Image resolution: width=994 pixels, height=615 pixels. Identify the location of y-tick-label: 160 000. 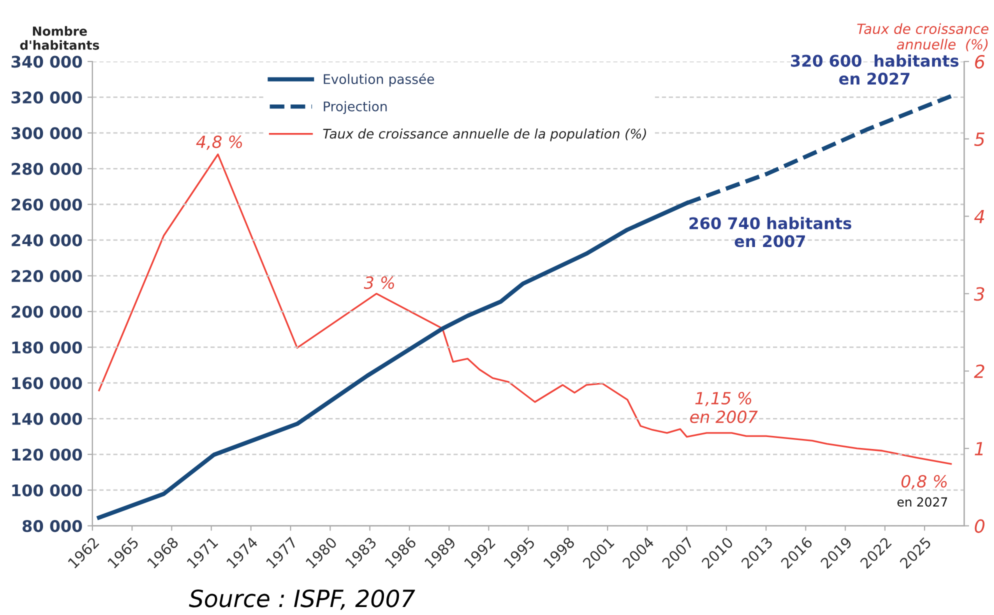
(47, 383).